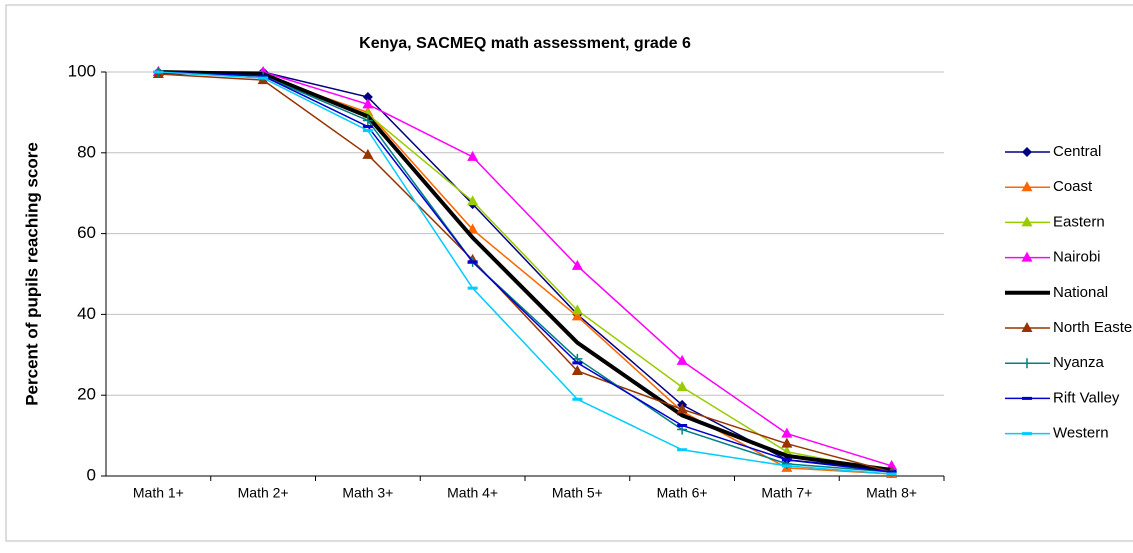 This screenshot has height=553, width=1133. I want to click on legend-label: Central, so click(1077, 151).